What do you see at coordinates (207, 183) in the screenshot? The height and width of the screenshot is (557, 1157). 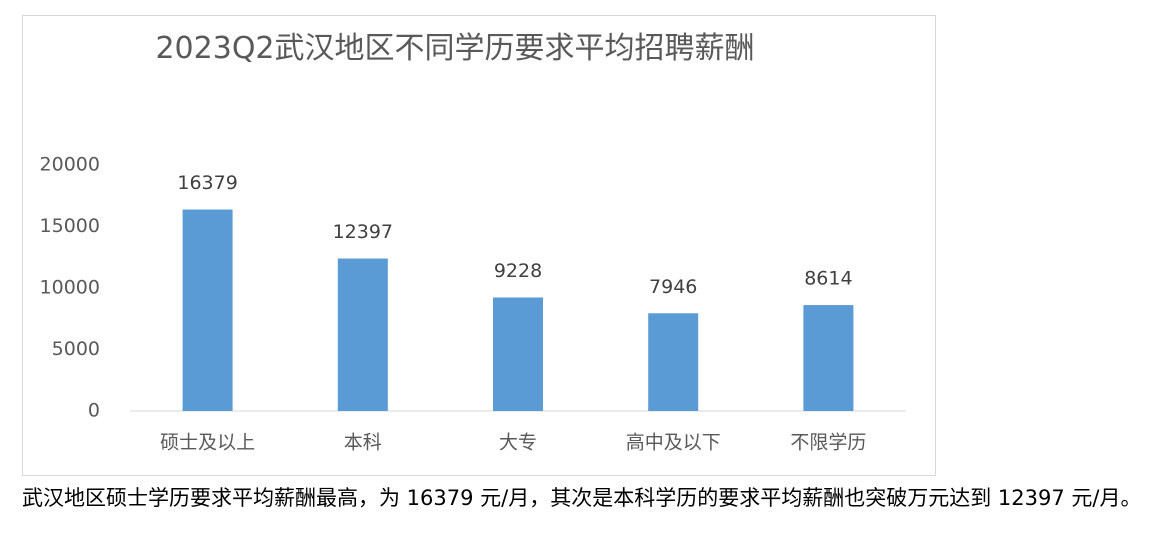 I see `data-label: 16379` at bounding box center [207, 183].